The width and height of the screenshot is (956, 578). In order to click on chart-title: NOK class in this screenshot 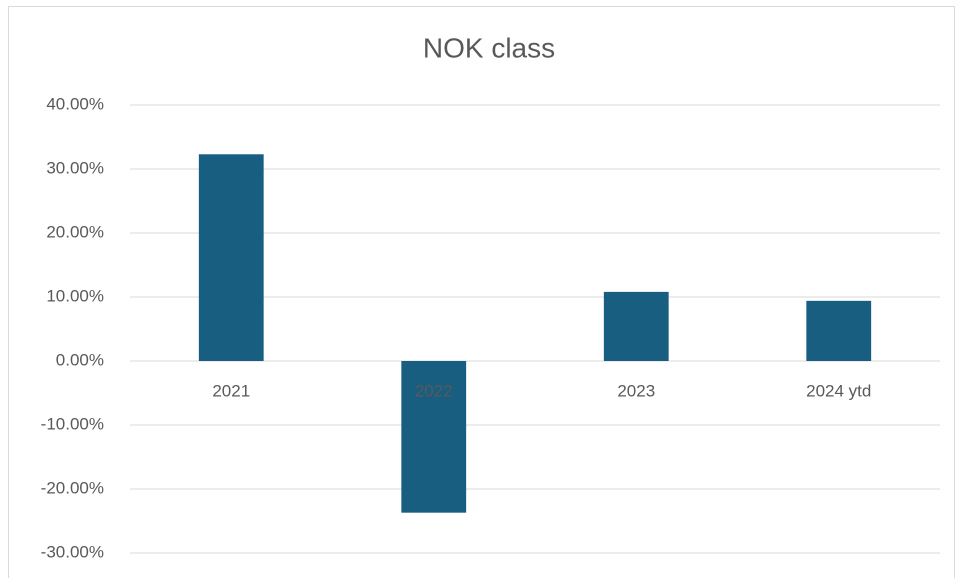, I will do `click(489, 47)`.